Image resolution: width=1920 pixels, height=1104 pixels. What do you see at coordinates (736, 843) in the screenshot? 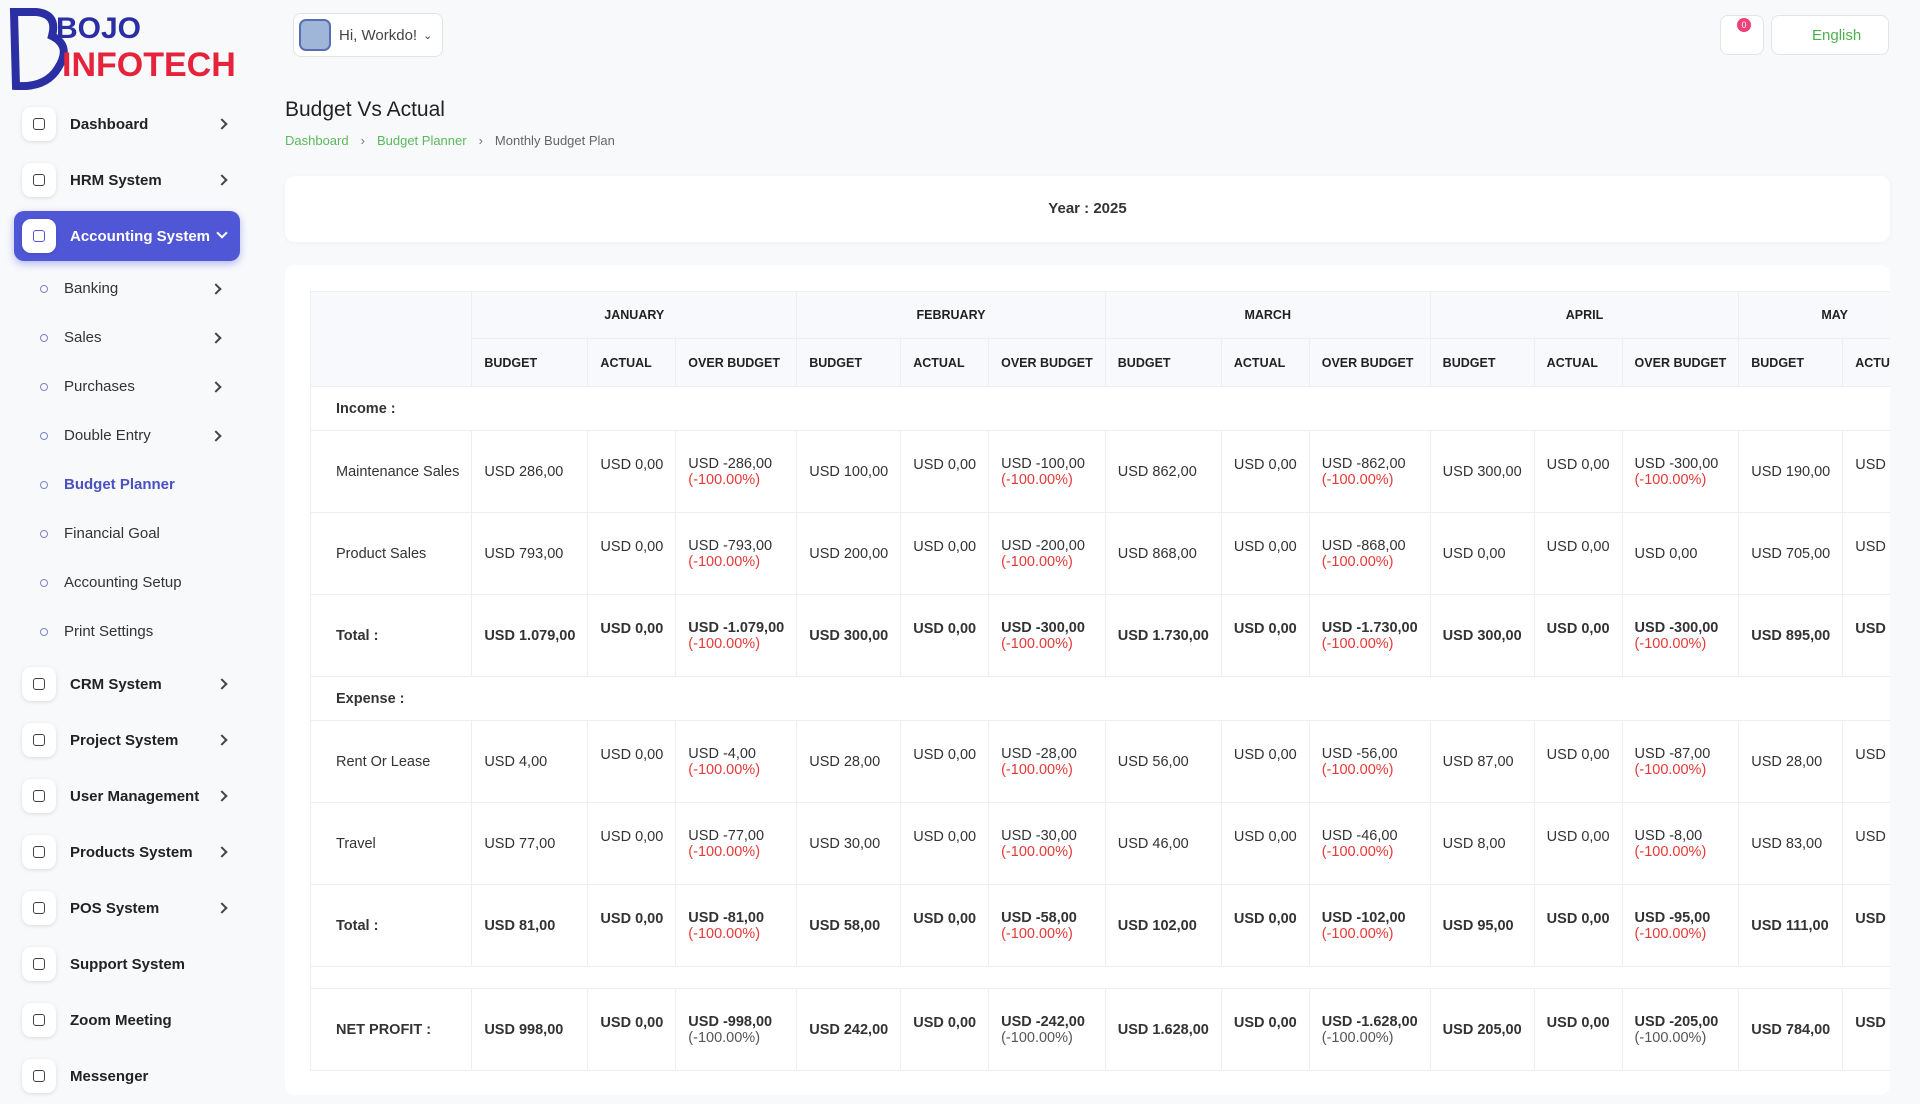
I see `over-budget-cell: USD -77,00 (-100.00%)` at bounding box center [736, 843].